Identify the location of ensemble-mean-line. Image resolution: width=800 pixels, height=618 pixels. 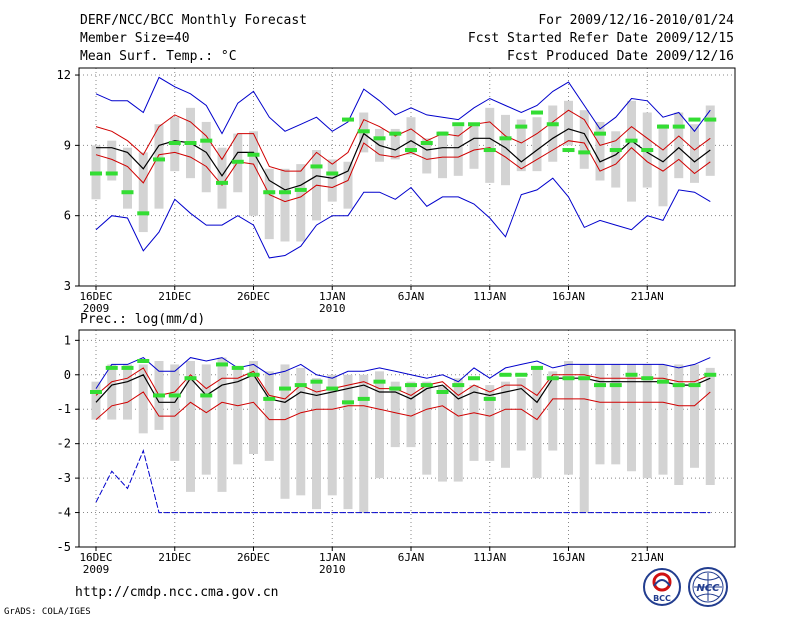
(403, 389).